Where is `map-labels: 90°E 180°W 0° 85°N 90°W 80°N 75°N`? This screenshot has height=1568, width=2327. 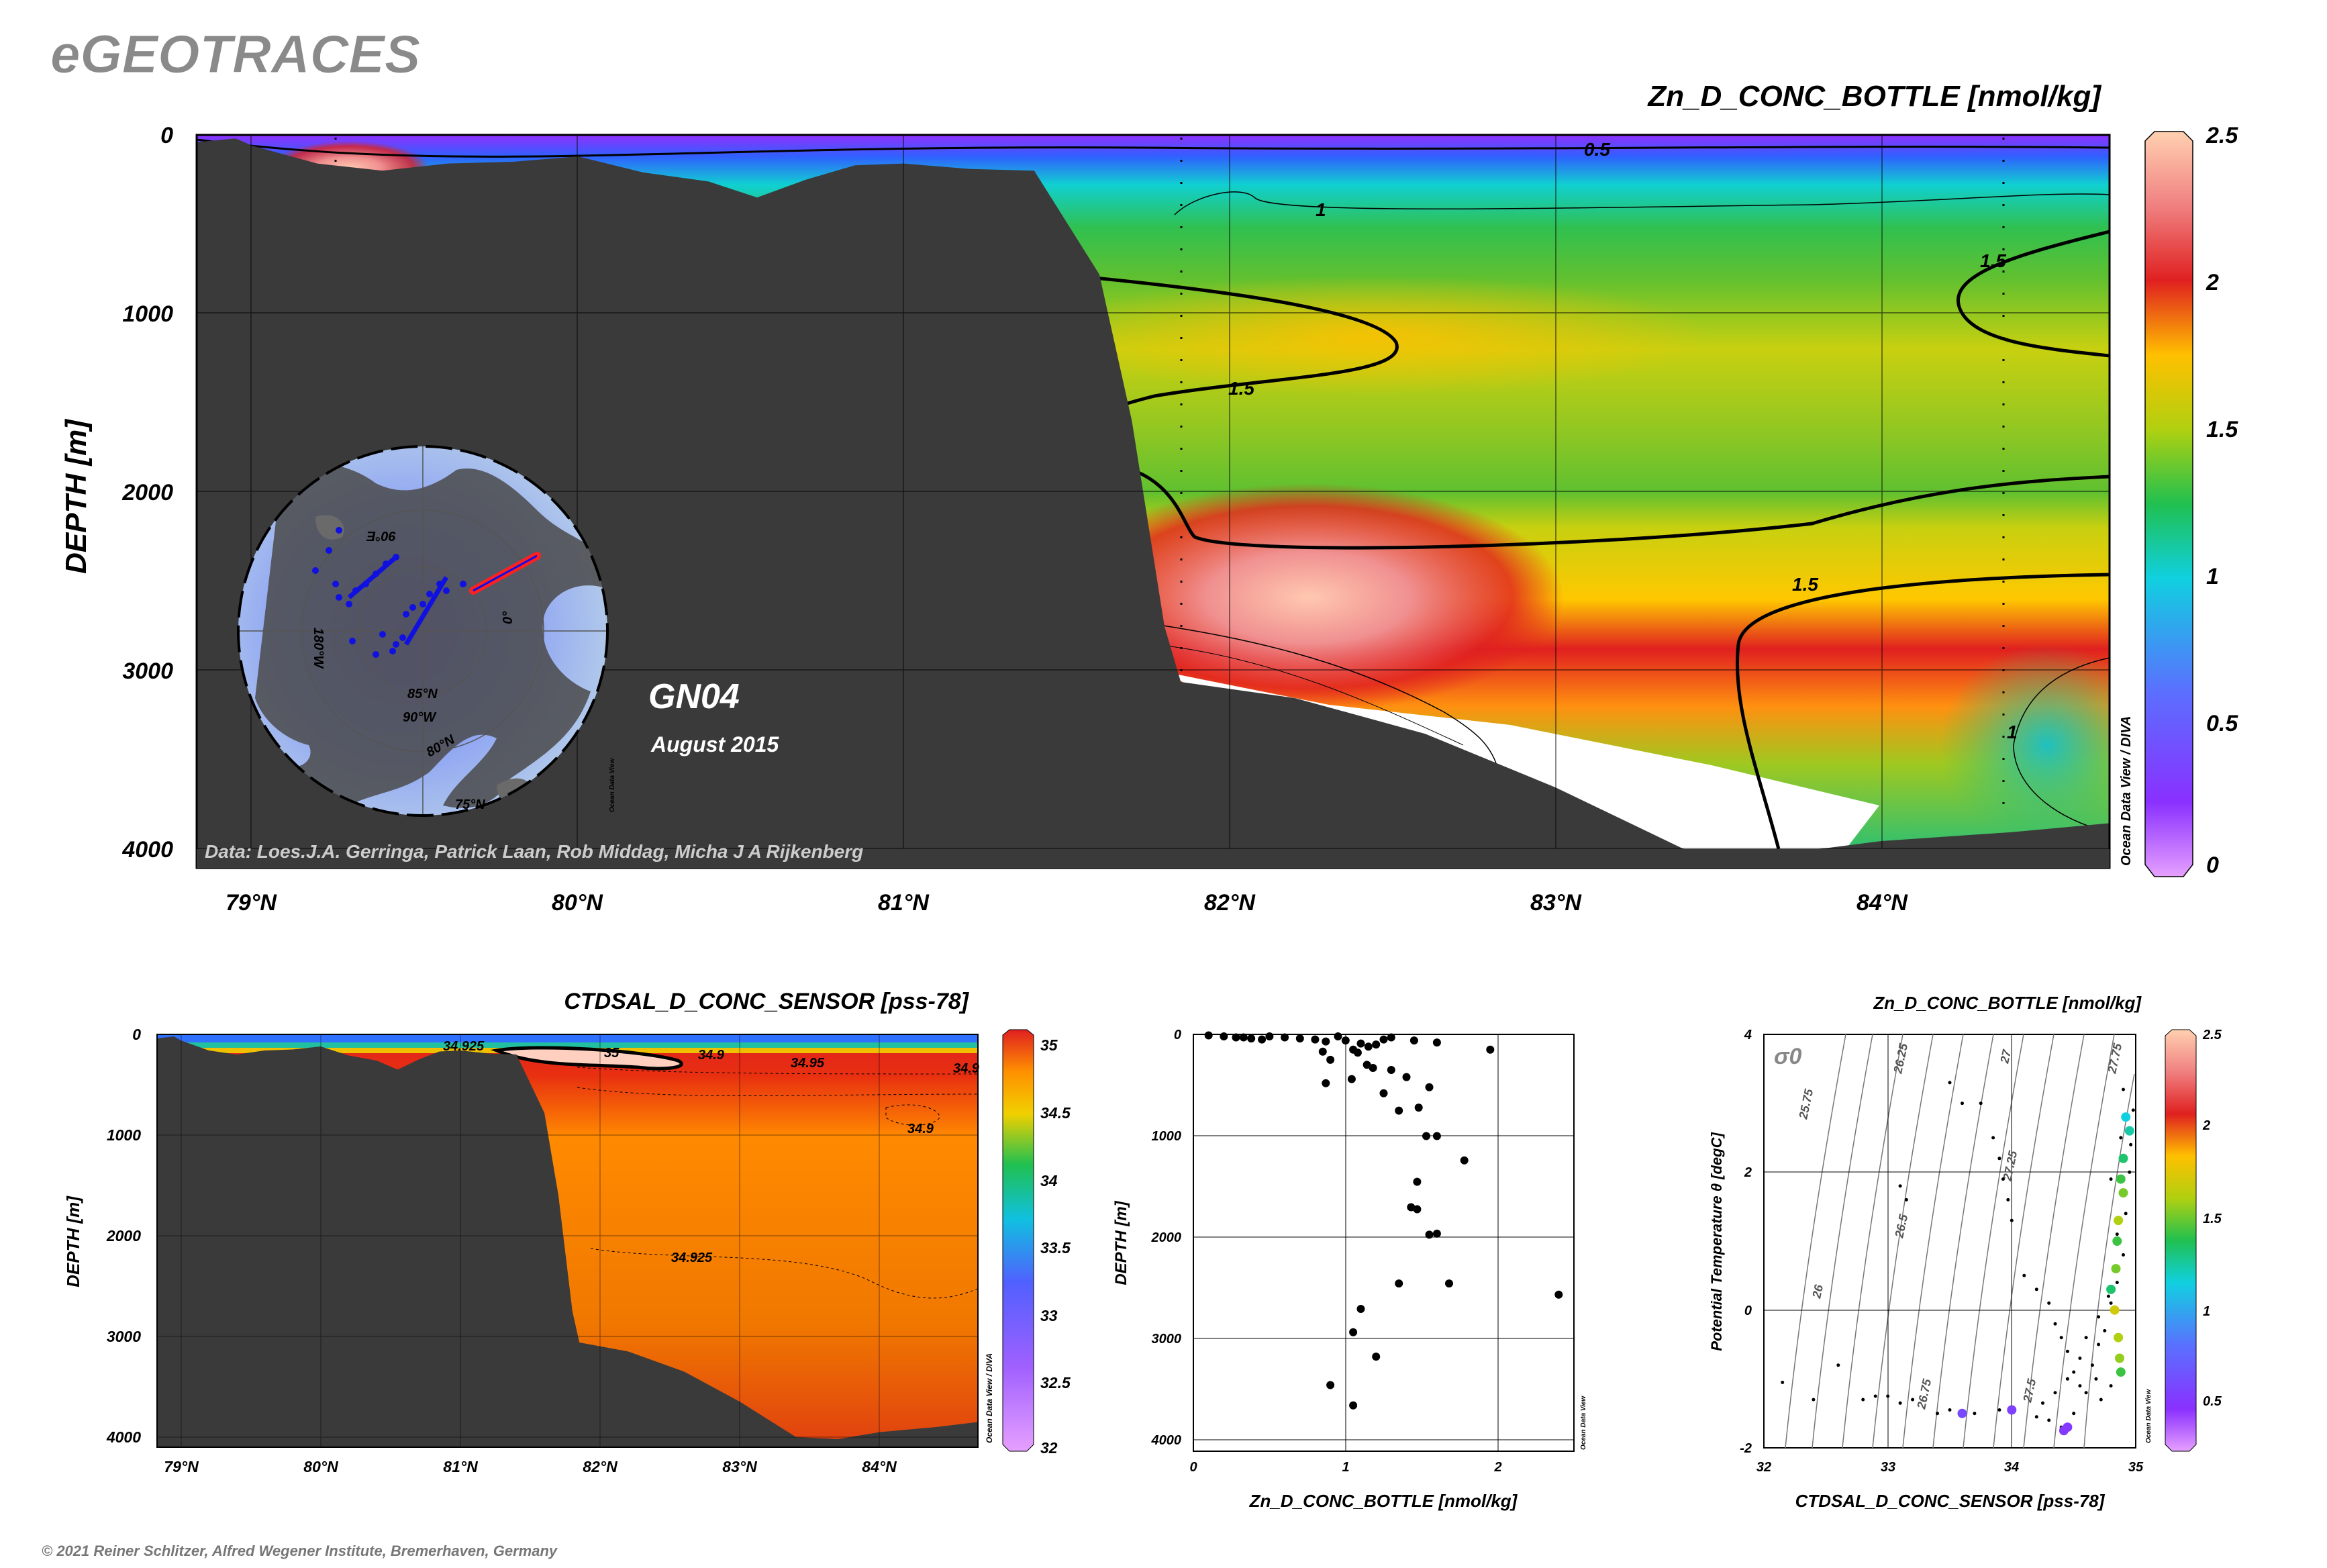
map-labels: 90°E 180°W 0° 85°N 90°W 80°N 75°N is located at coordinates (413, 670).